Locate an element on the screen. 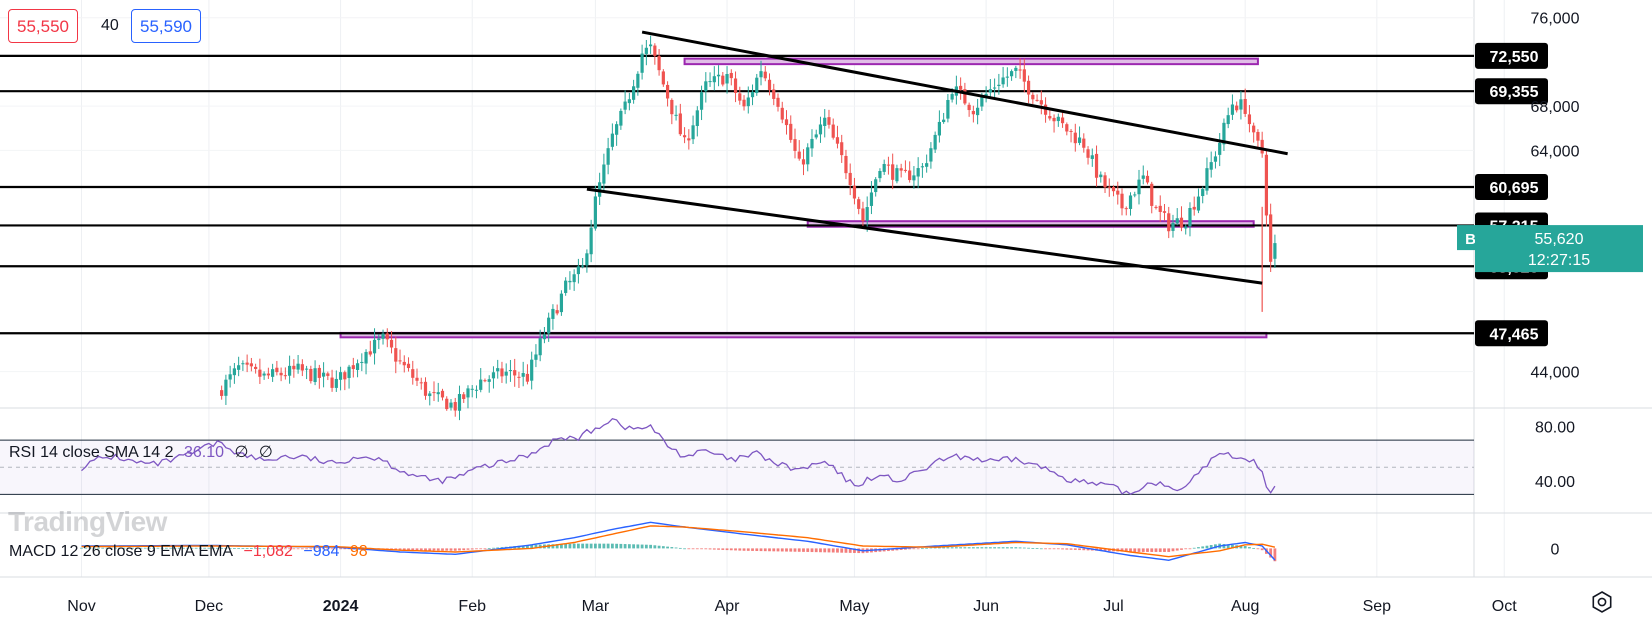  macd-label: MACD 12 26 close 9 EMA EMA is located at coordinates (121, 551).